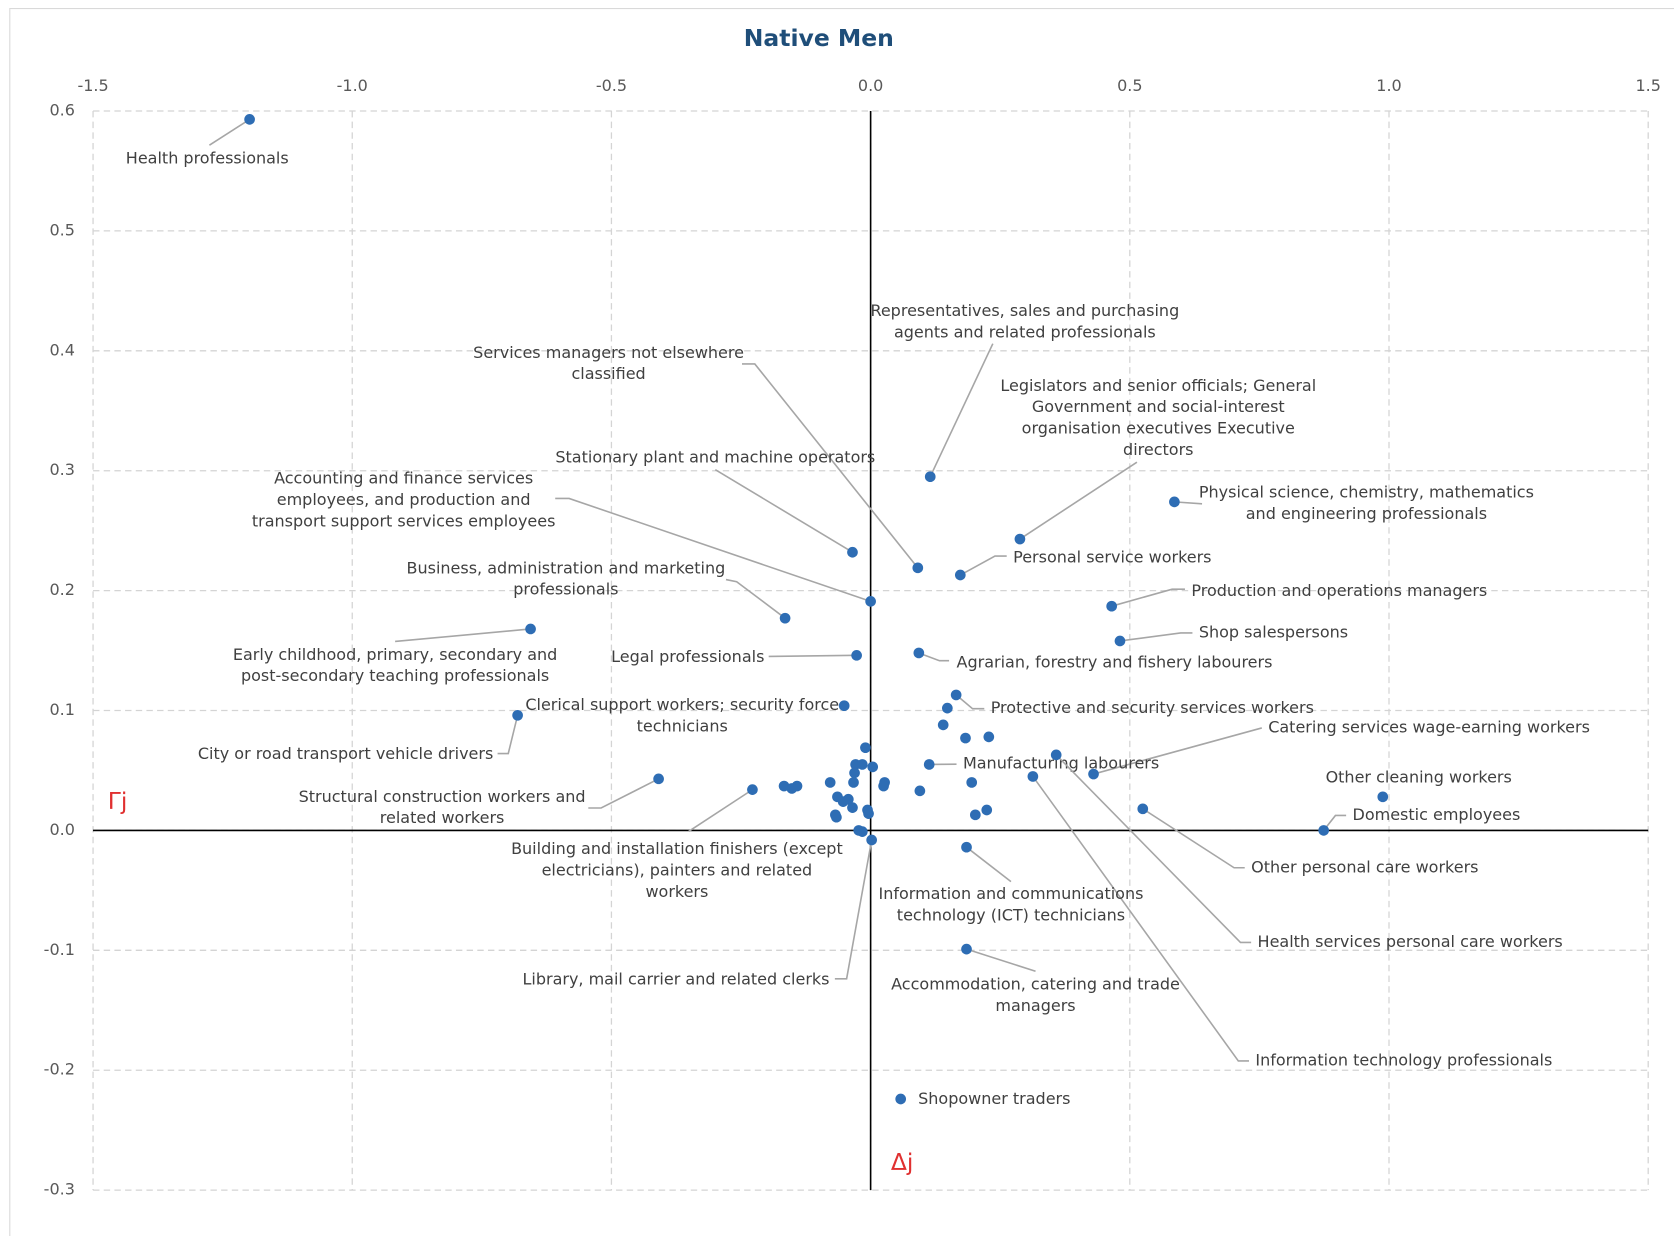 The image size is (1674, 1236). What do you see at coordinates (1647, 85) in the screenshot?
I see `x-tick-label: 1.5` at bounding box center [1647, 85].